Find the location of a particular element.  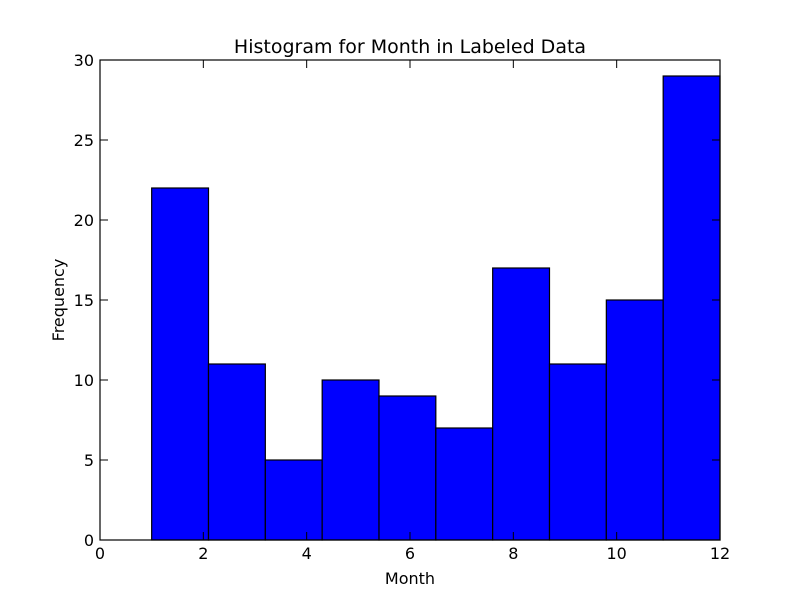

x-tick-label: 6 is located at coordinates (410, 553).